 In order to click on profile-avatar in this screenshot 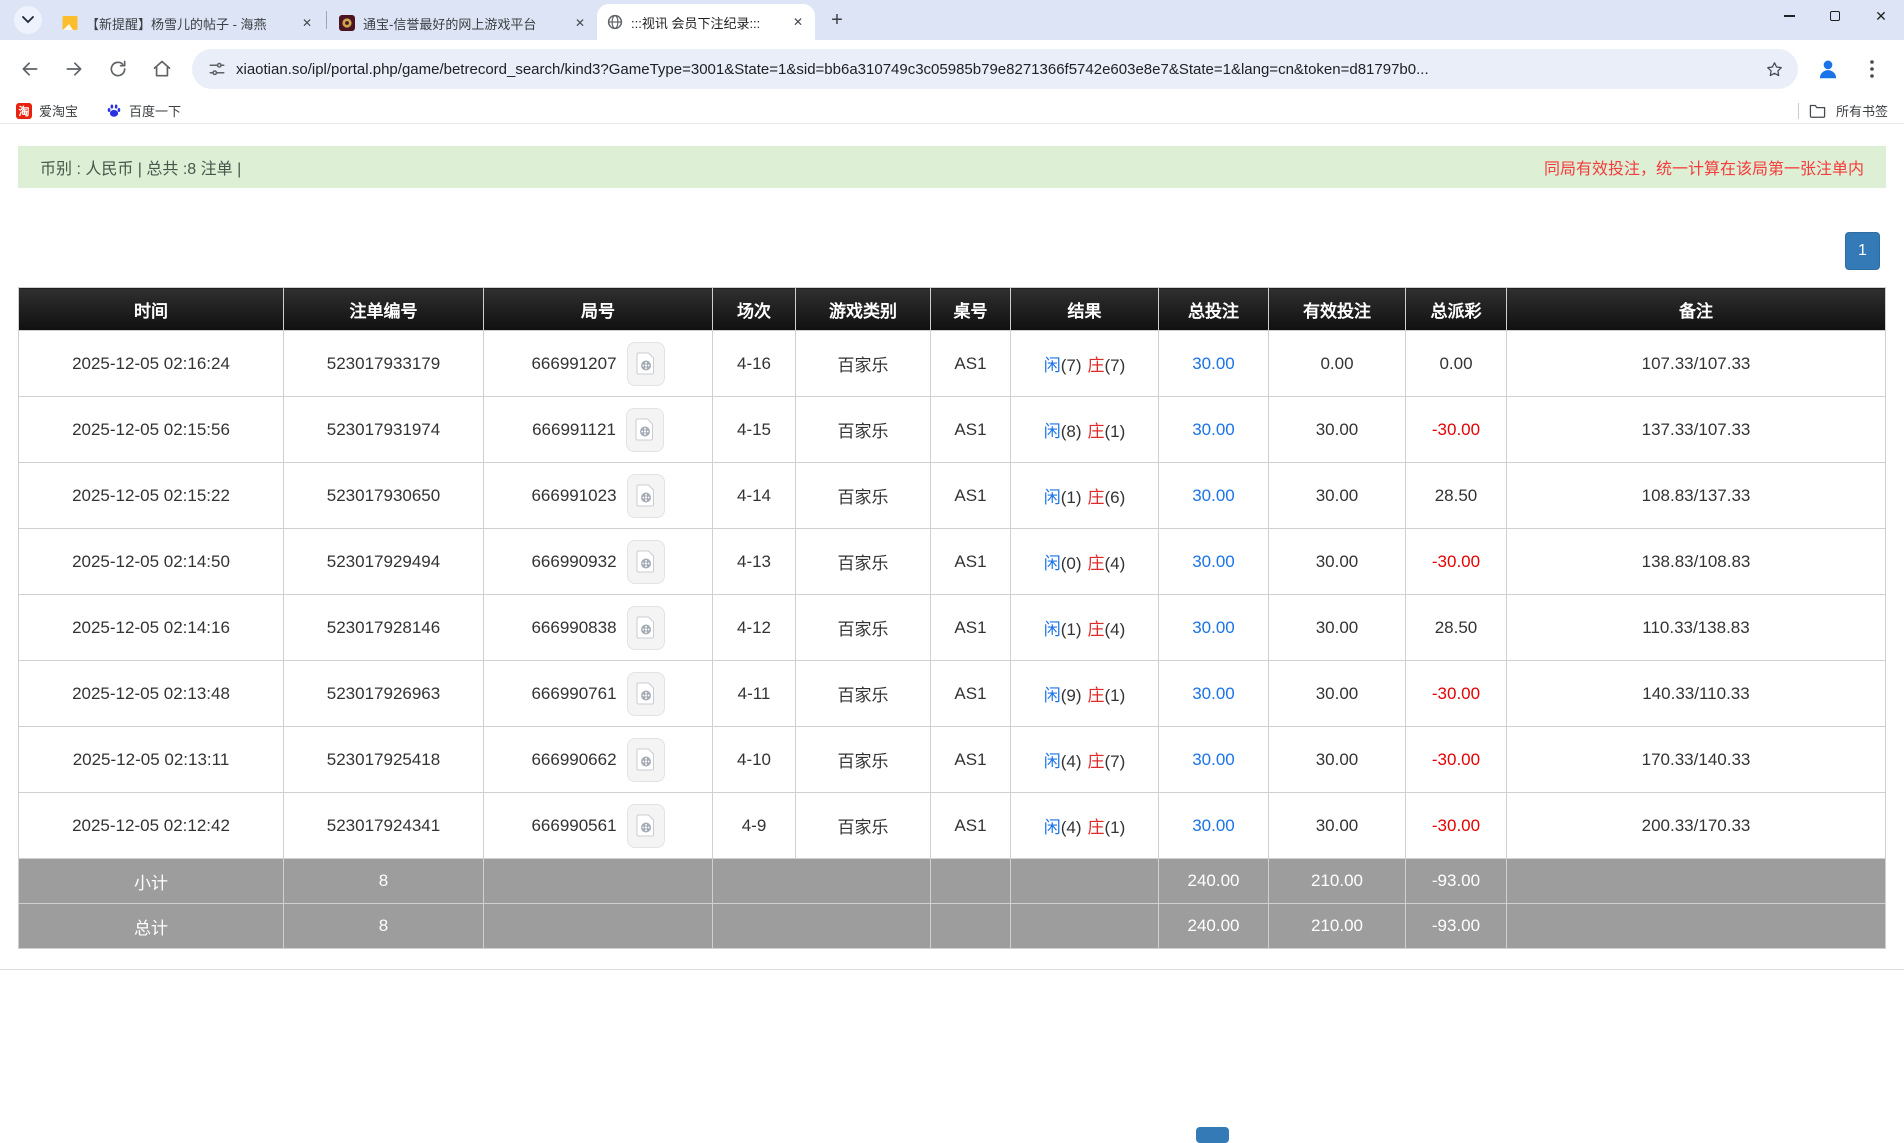, I will do `click(1828, 69)`.